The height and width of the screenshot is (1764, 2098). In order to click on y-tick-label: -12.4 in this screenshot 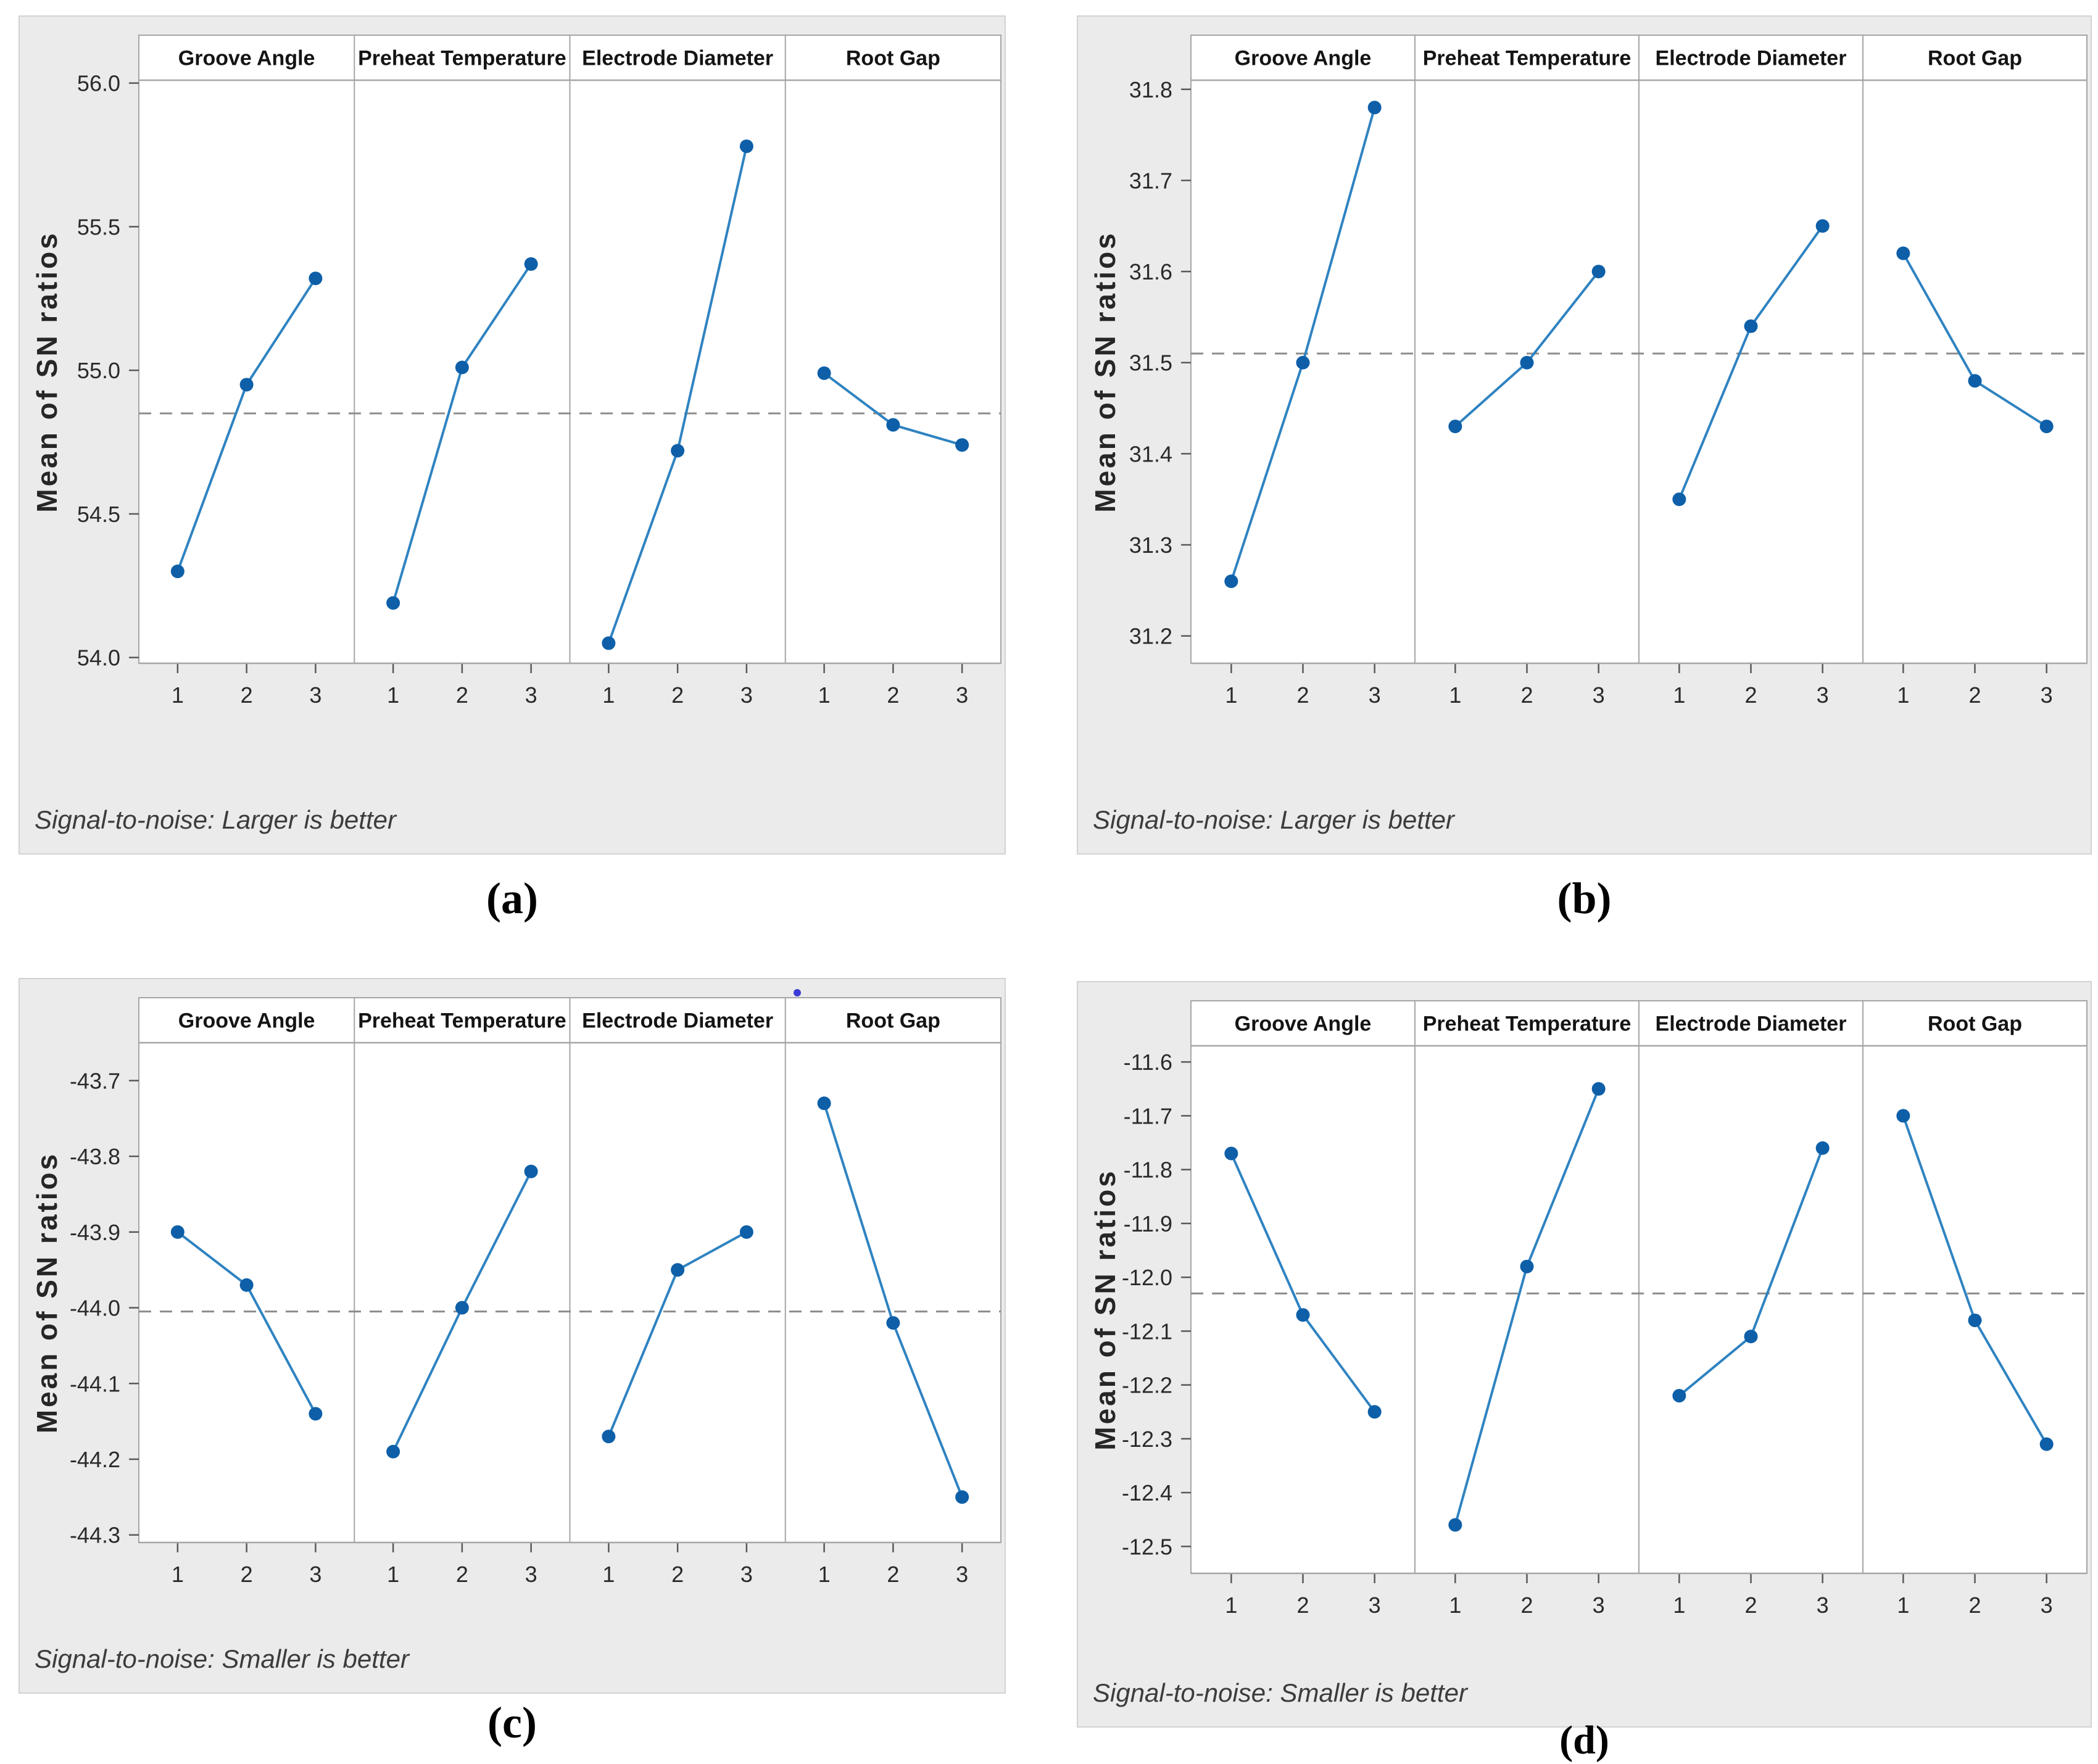, I will do `click(1147, 1492)`.